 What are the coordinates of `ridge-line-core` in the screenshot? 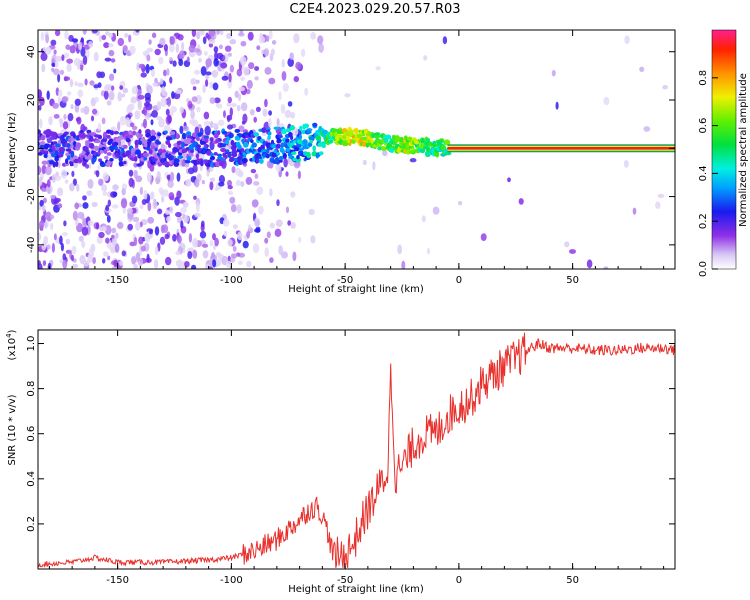 It's located at (561, 148).